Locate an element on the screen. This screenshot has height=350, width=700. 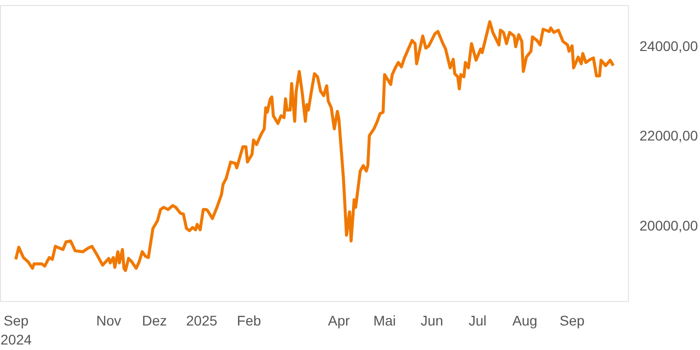
x-tick-label: Jun is located at coordinates (432, 320).